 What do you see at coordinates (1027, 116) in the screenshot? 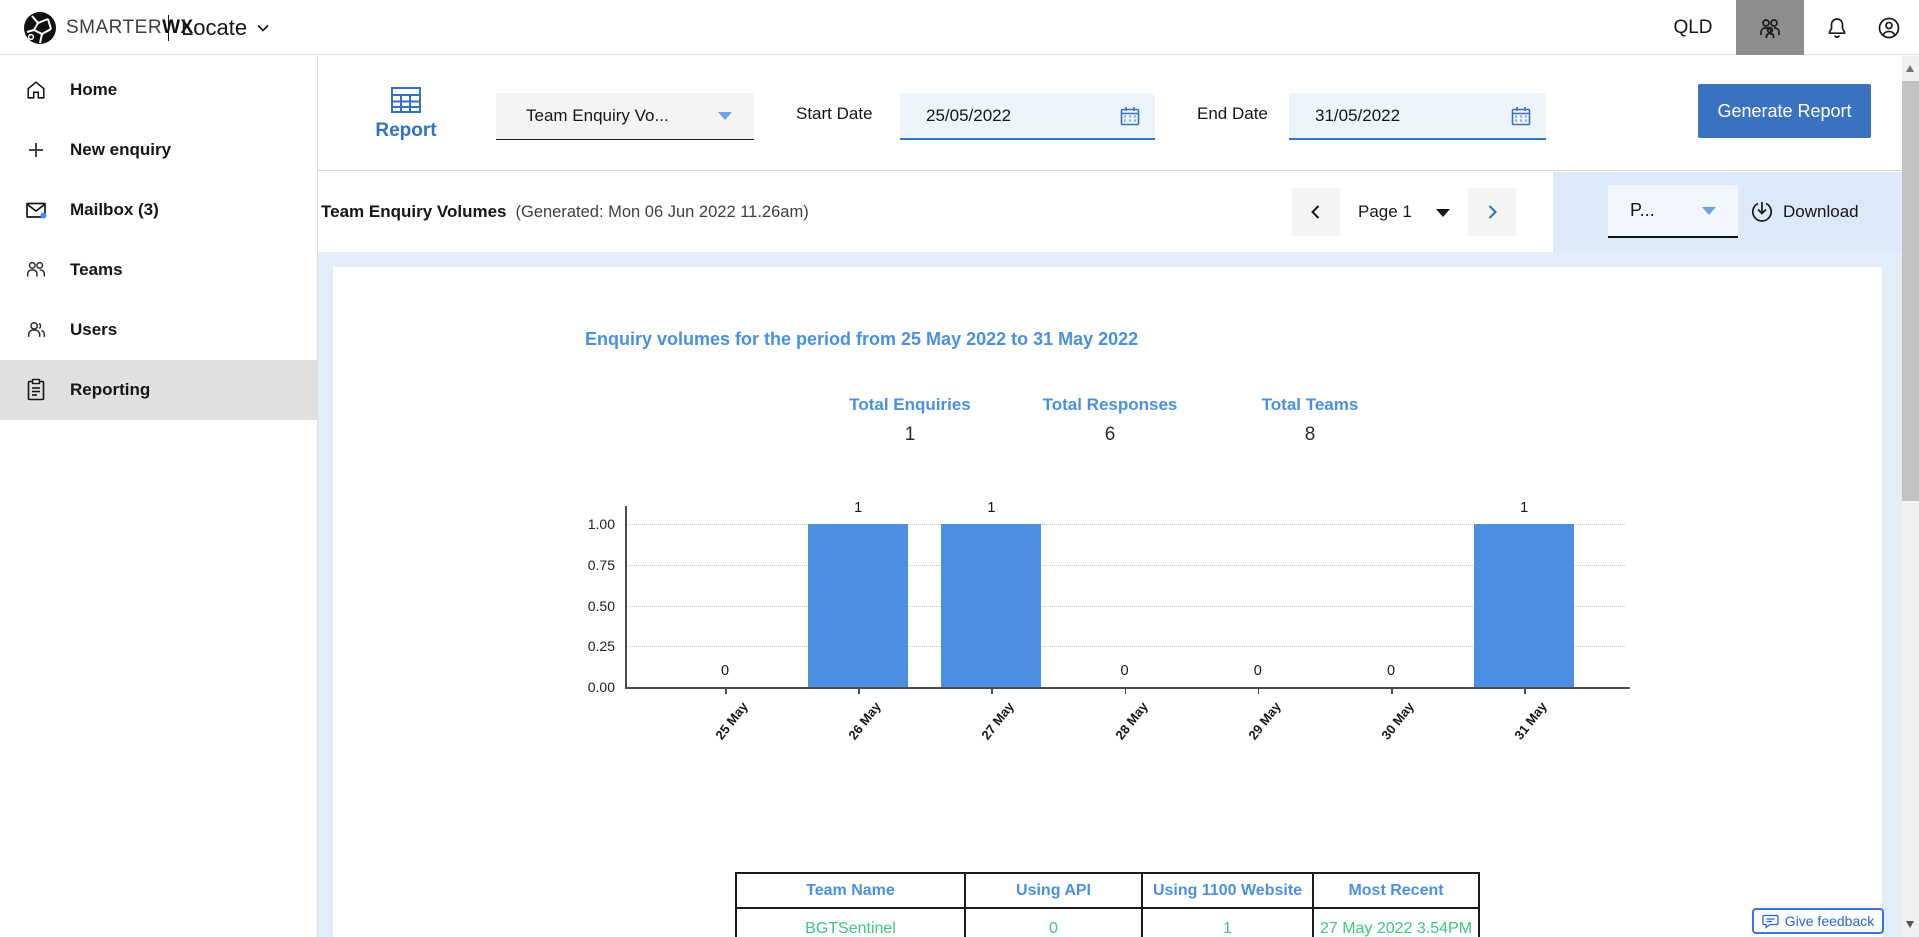
I see `start-date-input: 25/05/2022` at bounding box center [1027, 116].